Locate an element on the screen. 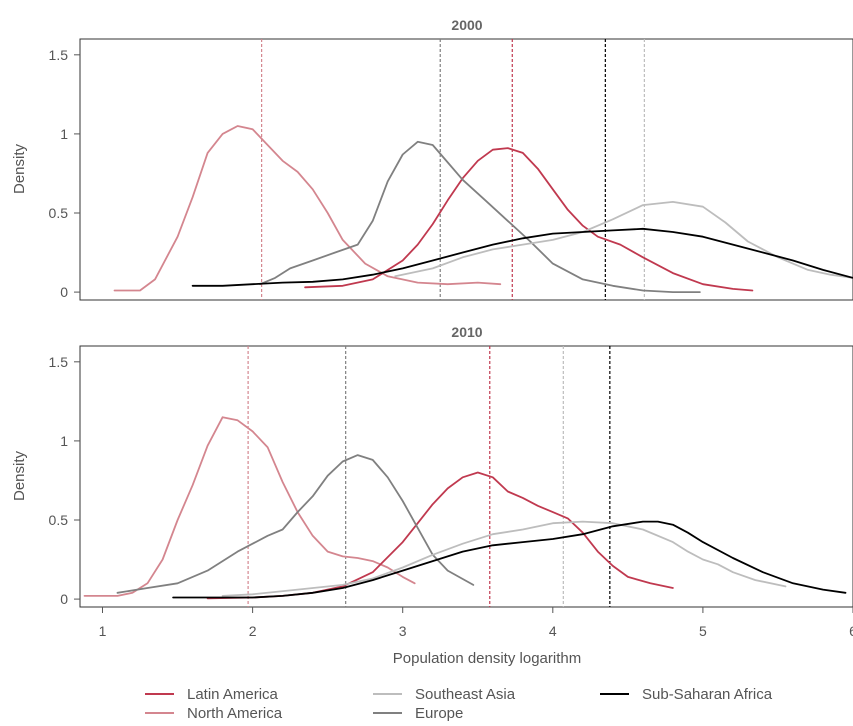 The image size is (853, 726). legend-label: Latin America is located at coordinates (233, 694).